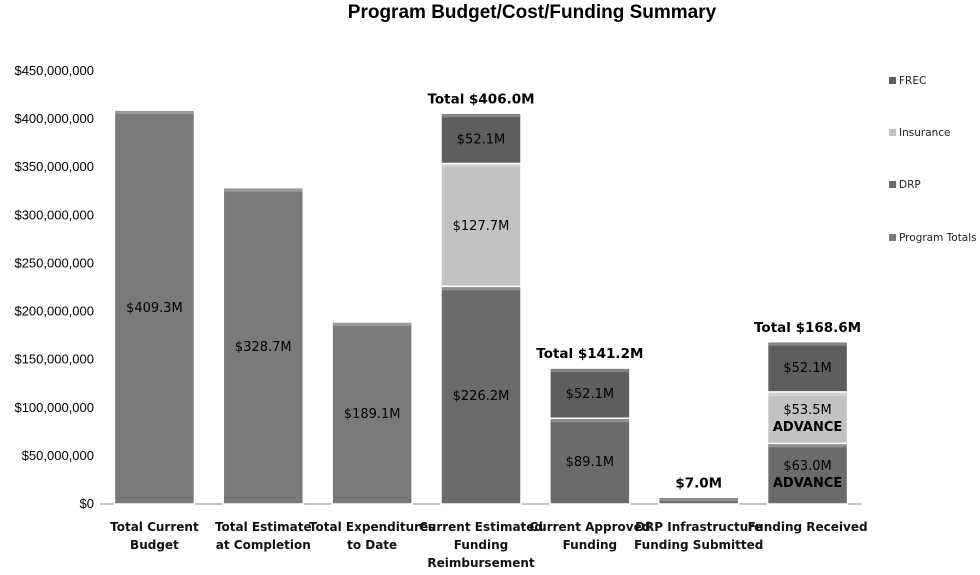 This screenshot has width=980, height=575. What do you see at coordinates (154, 527) in the screenshot?
I see `x-tick-label: Total Current` at bounding box center [154, 527].